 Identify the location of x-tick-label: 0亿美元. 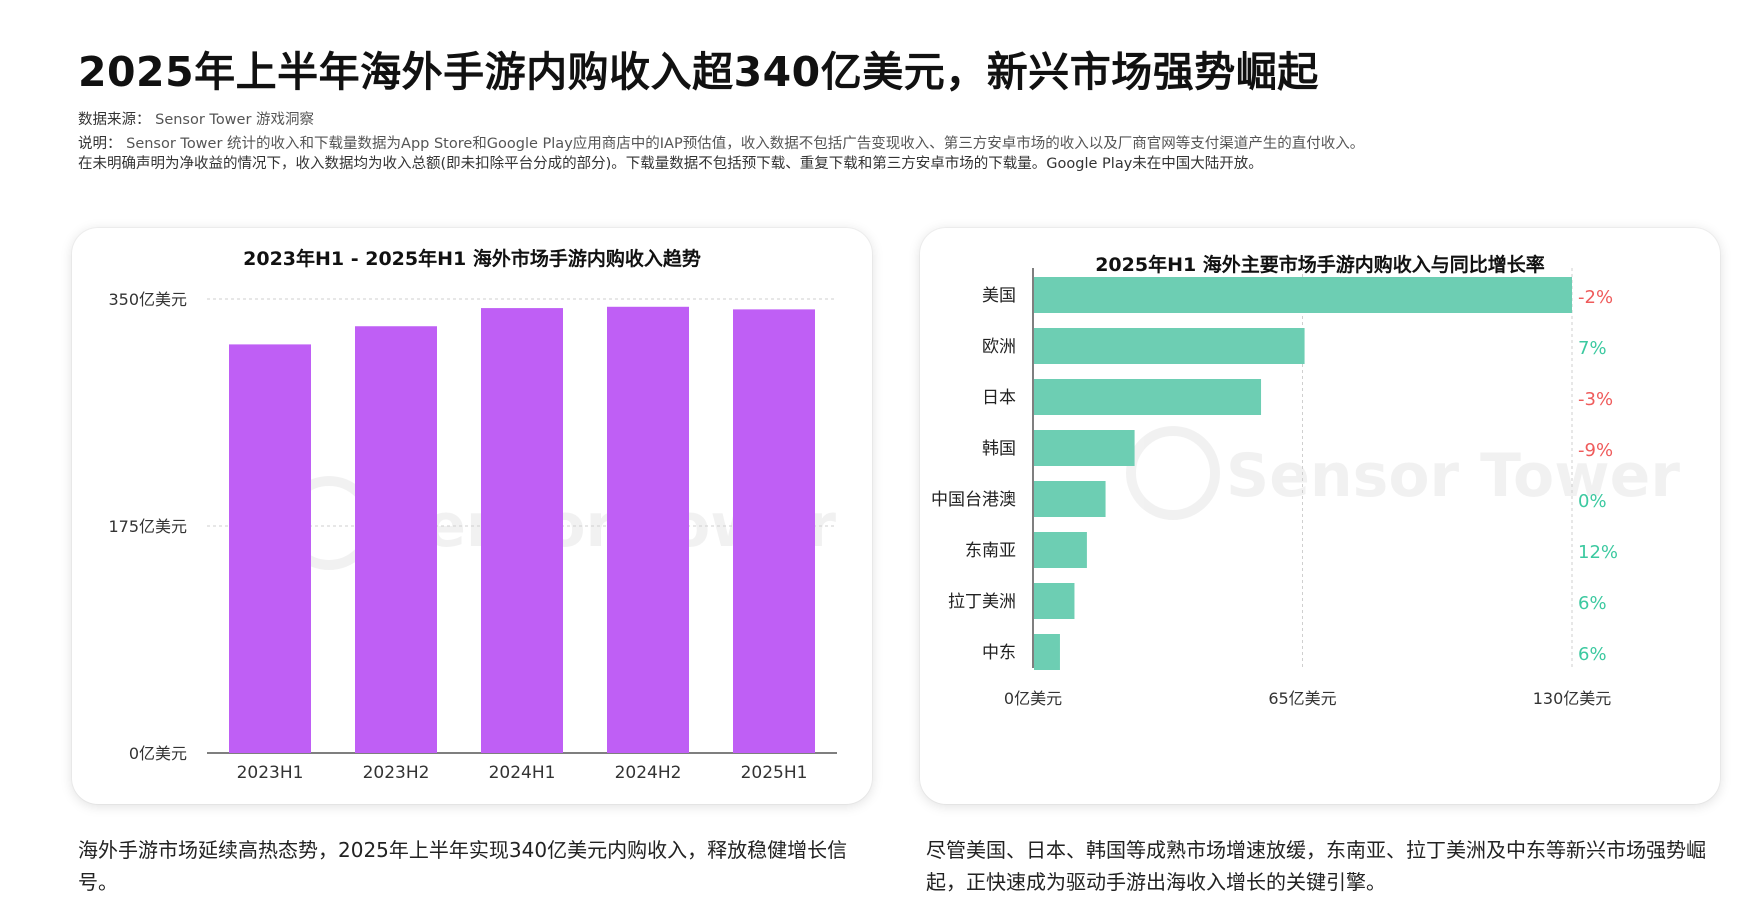
(1033, 698).